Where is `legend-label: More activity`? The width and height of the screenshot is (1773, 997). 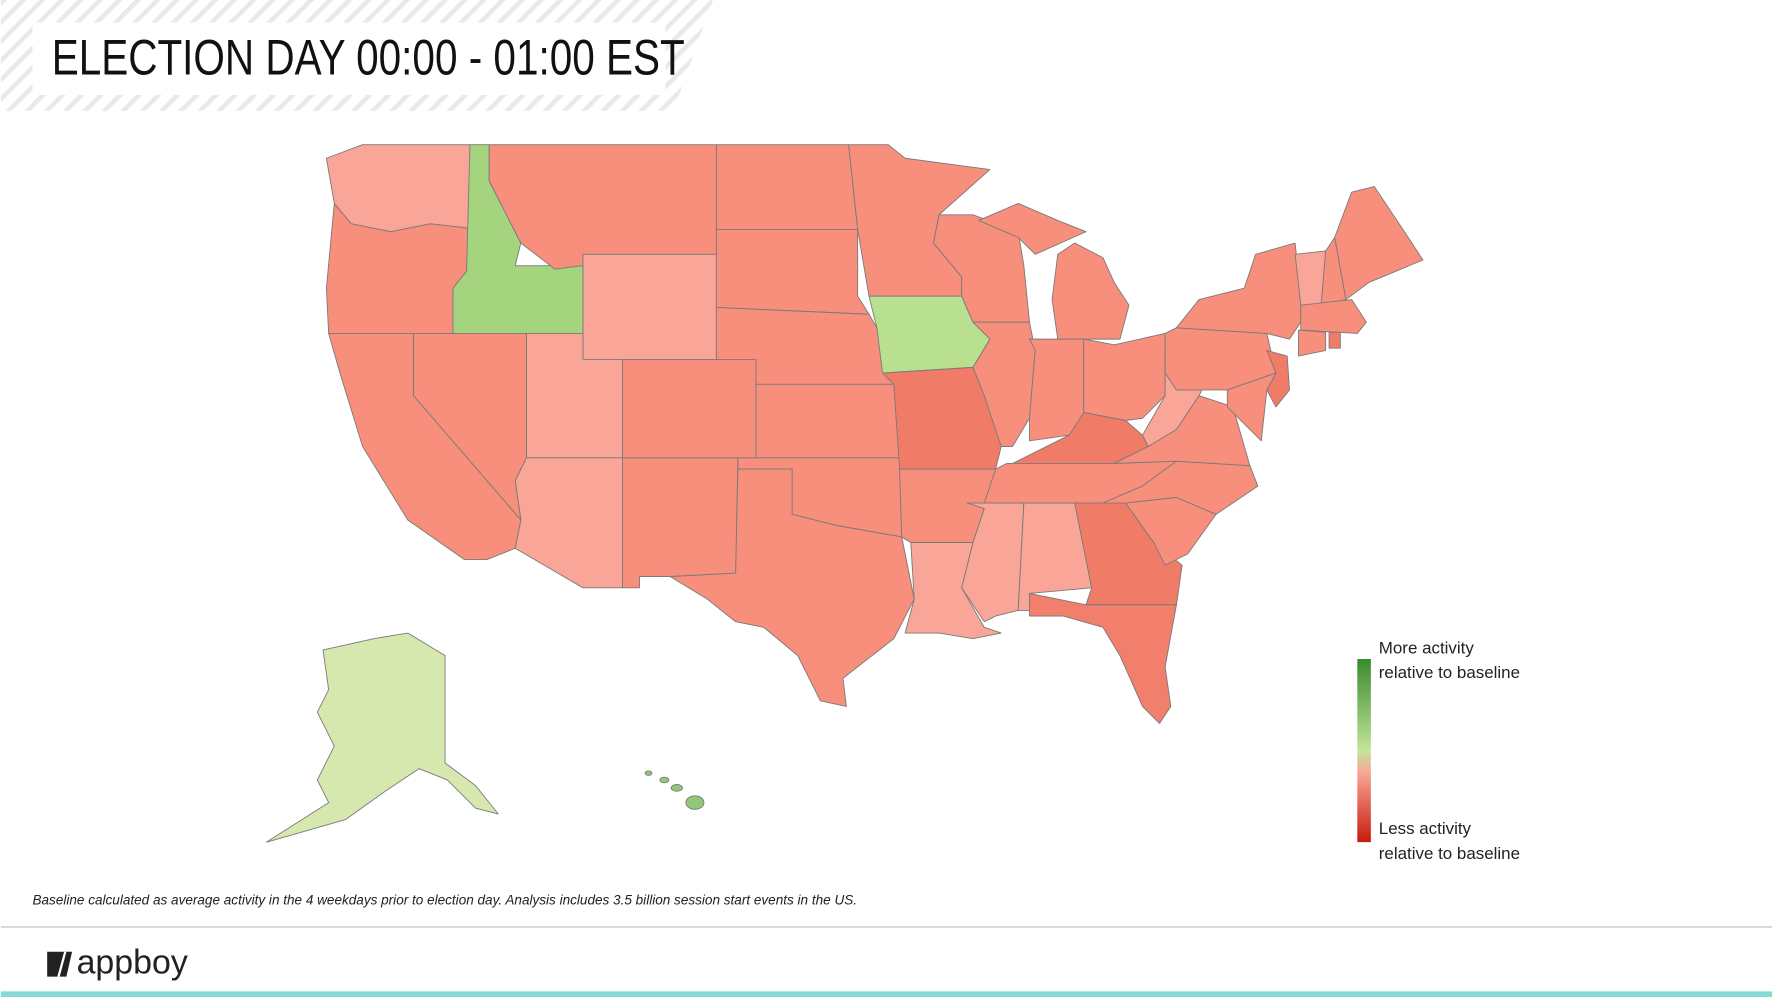
legend-label: More activity is located at coordinates (1427, 647).